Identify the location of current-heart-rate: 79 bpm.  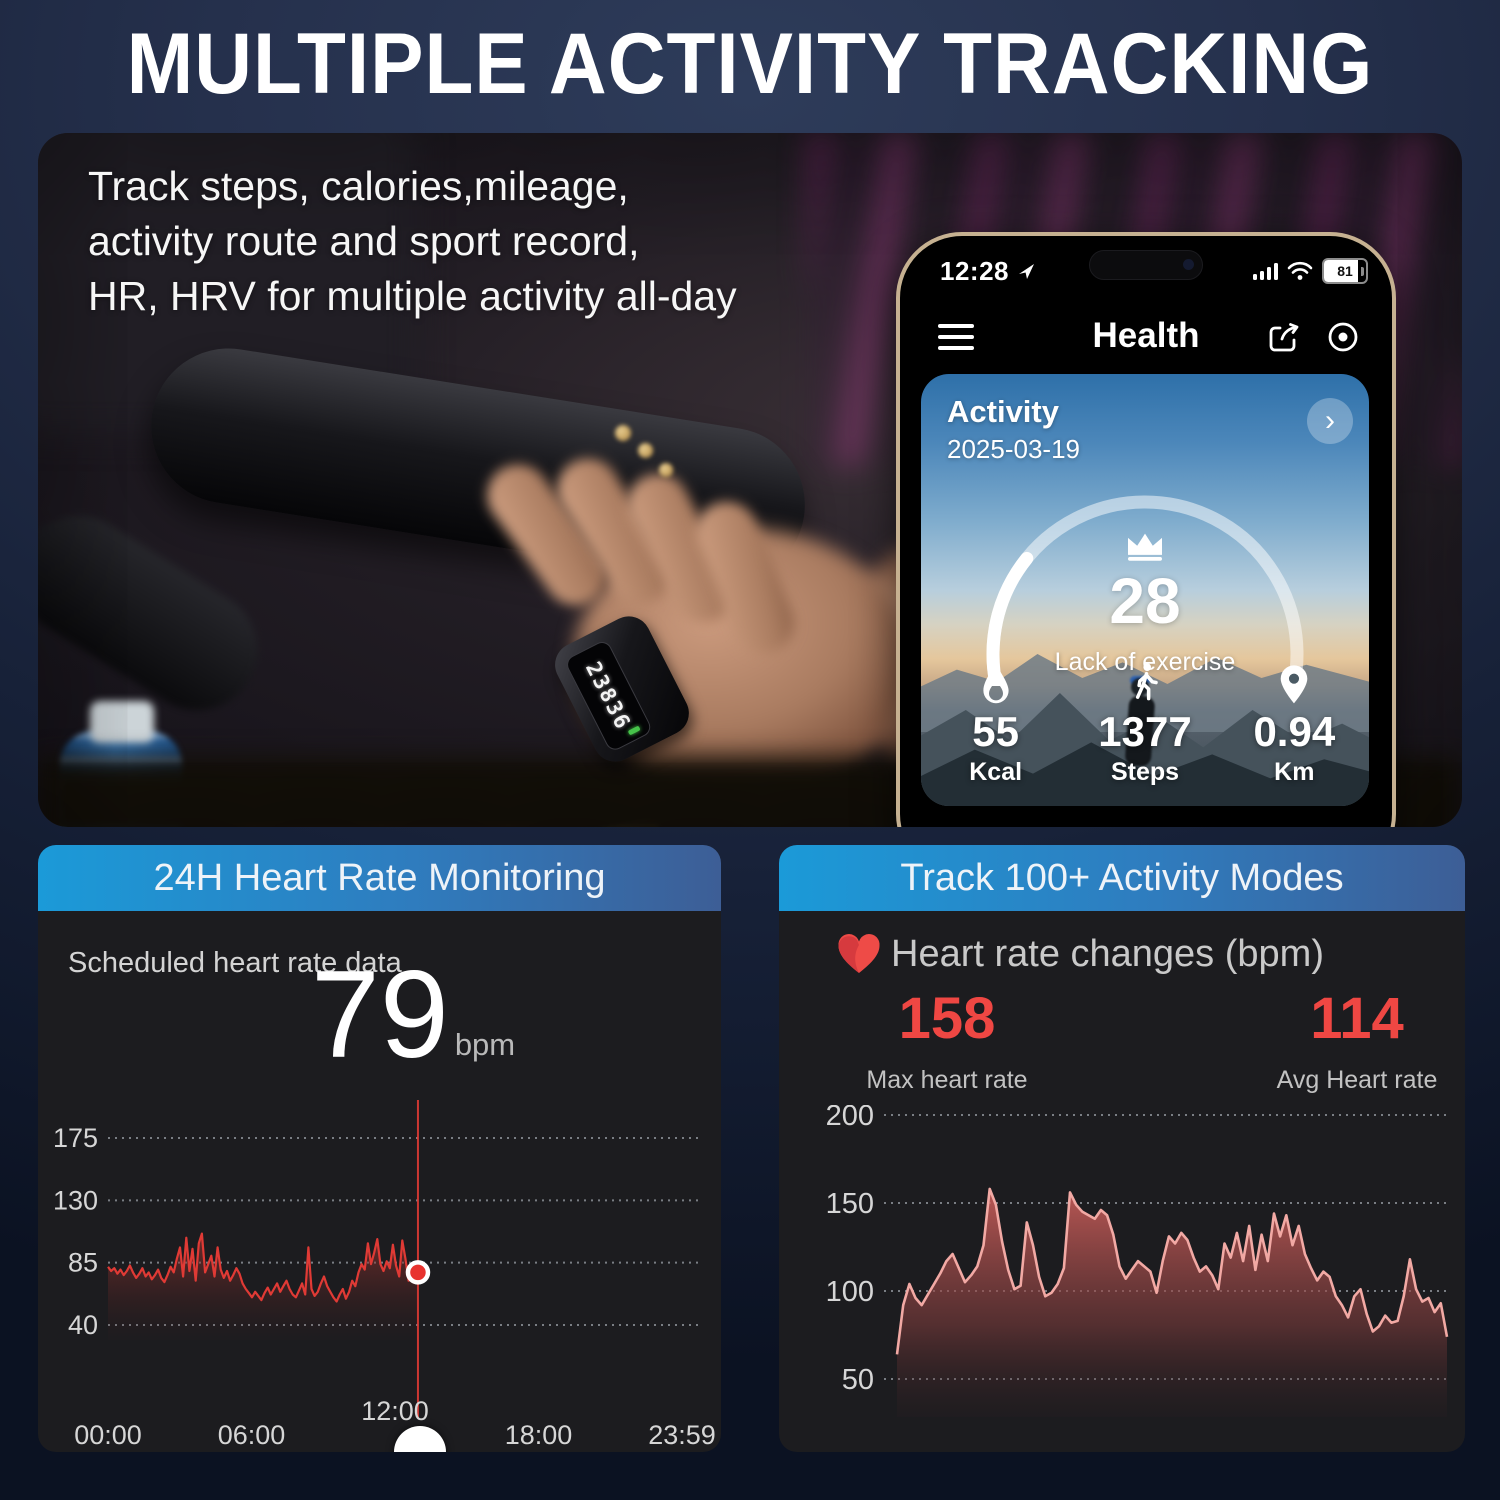
(413, 1015).